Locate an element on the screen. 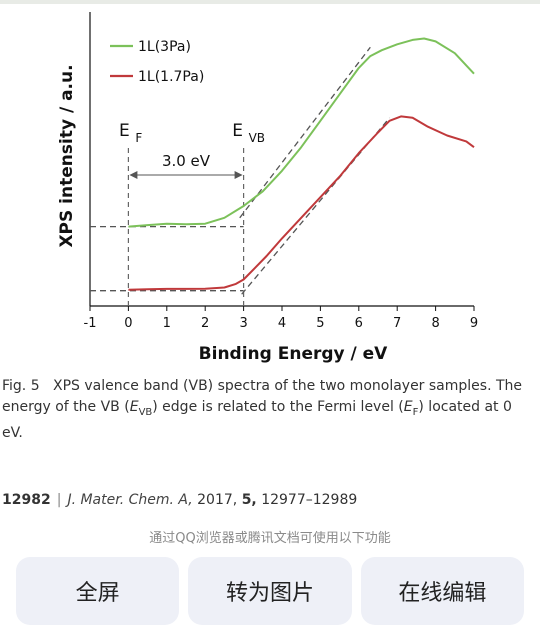 The width and height of the screenshot is (540, 636). gap-arrow-head-right is located at coordinates (238, 175).